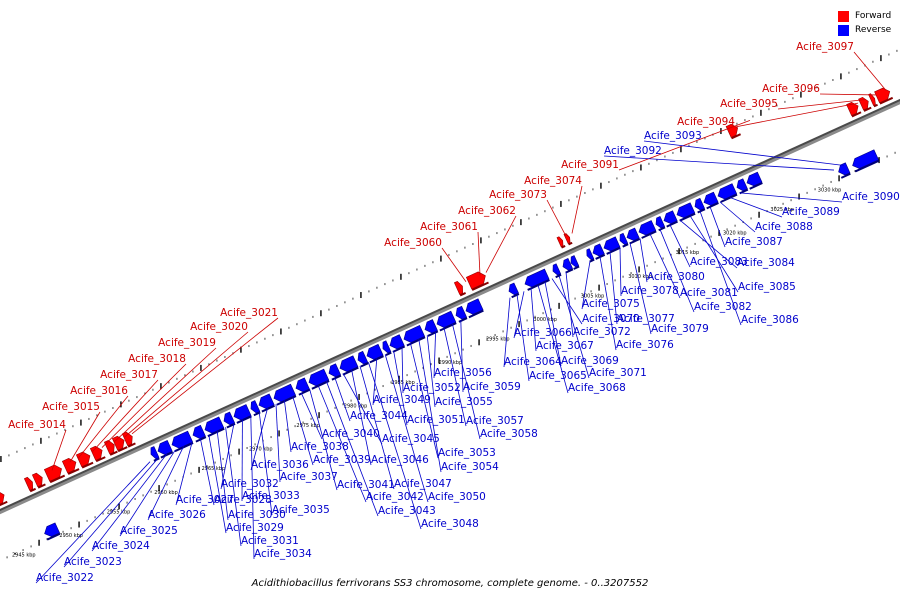  What do you see at coordinates (166, 493) in the screenshot?
I see `kbp-tick-label: 2960 kbp` at bounding box center [166, 493].